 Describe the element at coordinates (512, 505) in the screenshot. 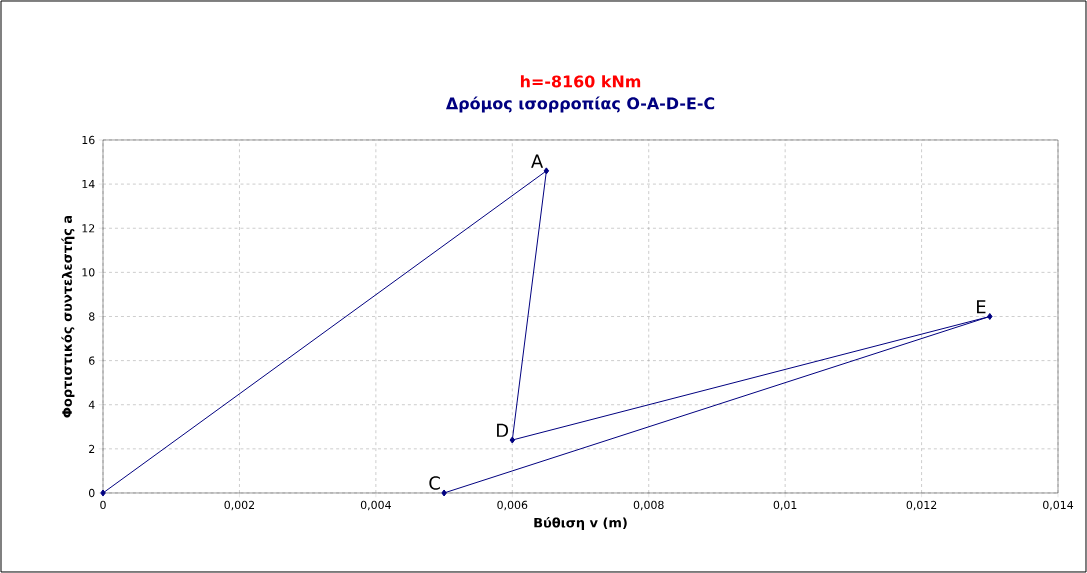

I see `x-tick-label: 0,006` at that location.